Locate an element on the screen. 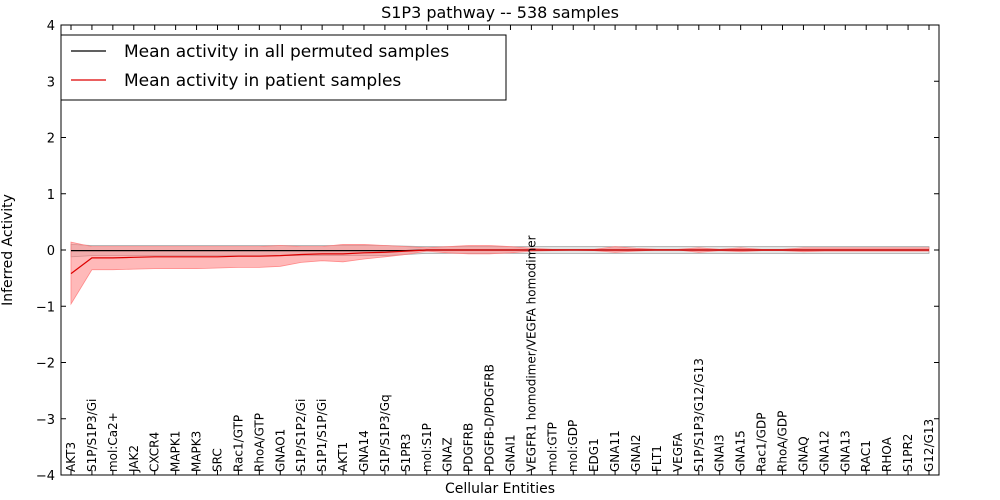 This screenshot has height=500, width=1000. x-category-label: GNAZ is located at coordinates (448, 454).